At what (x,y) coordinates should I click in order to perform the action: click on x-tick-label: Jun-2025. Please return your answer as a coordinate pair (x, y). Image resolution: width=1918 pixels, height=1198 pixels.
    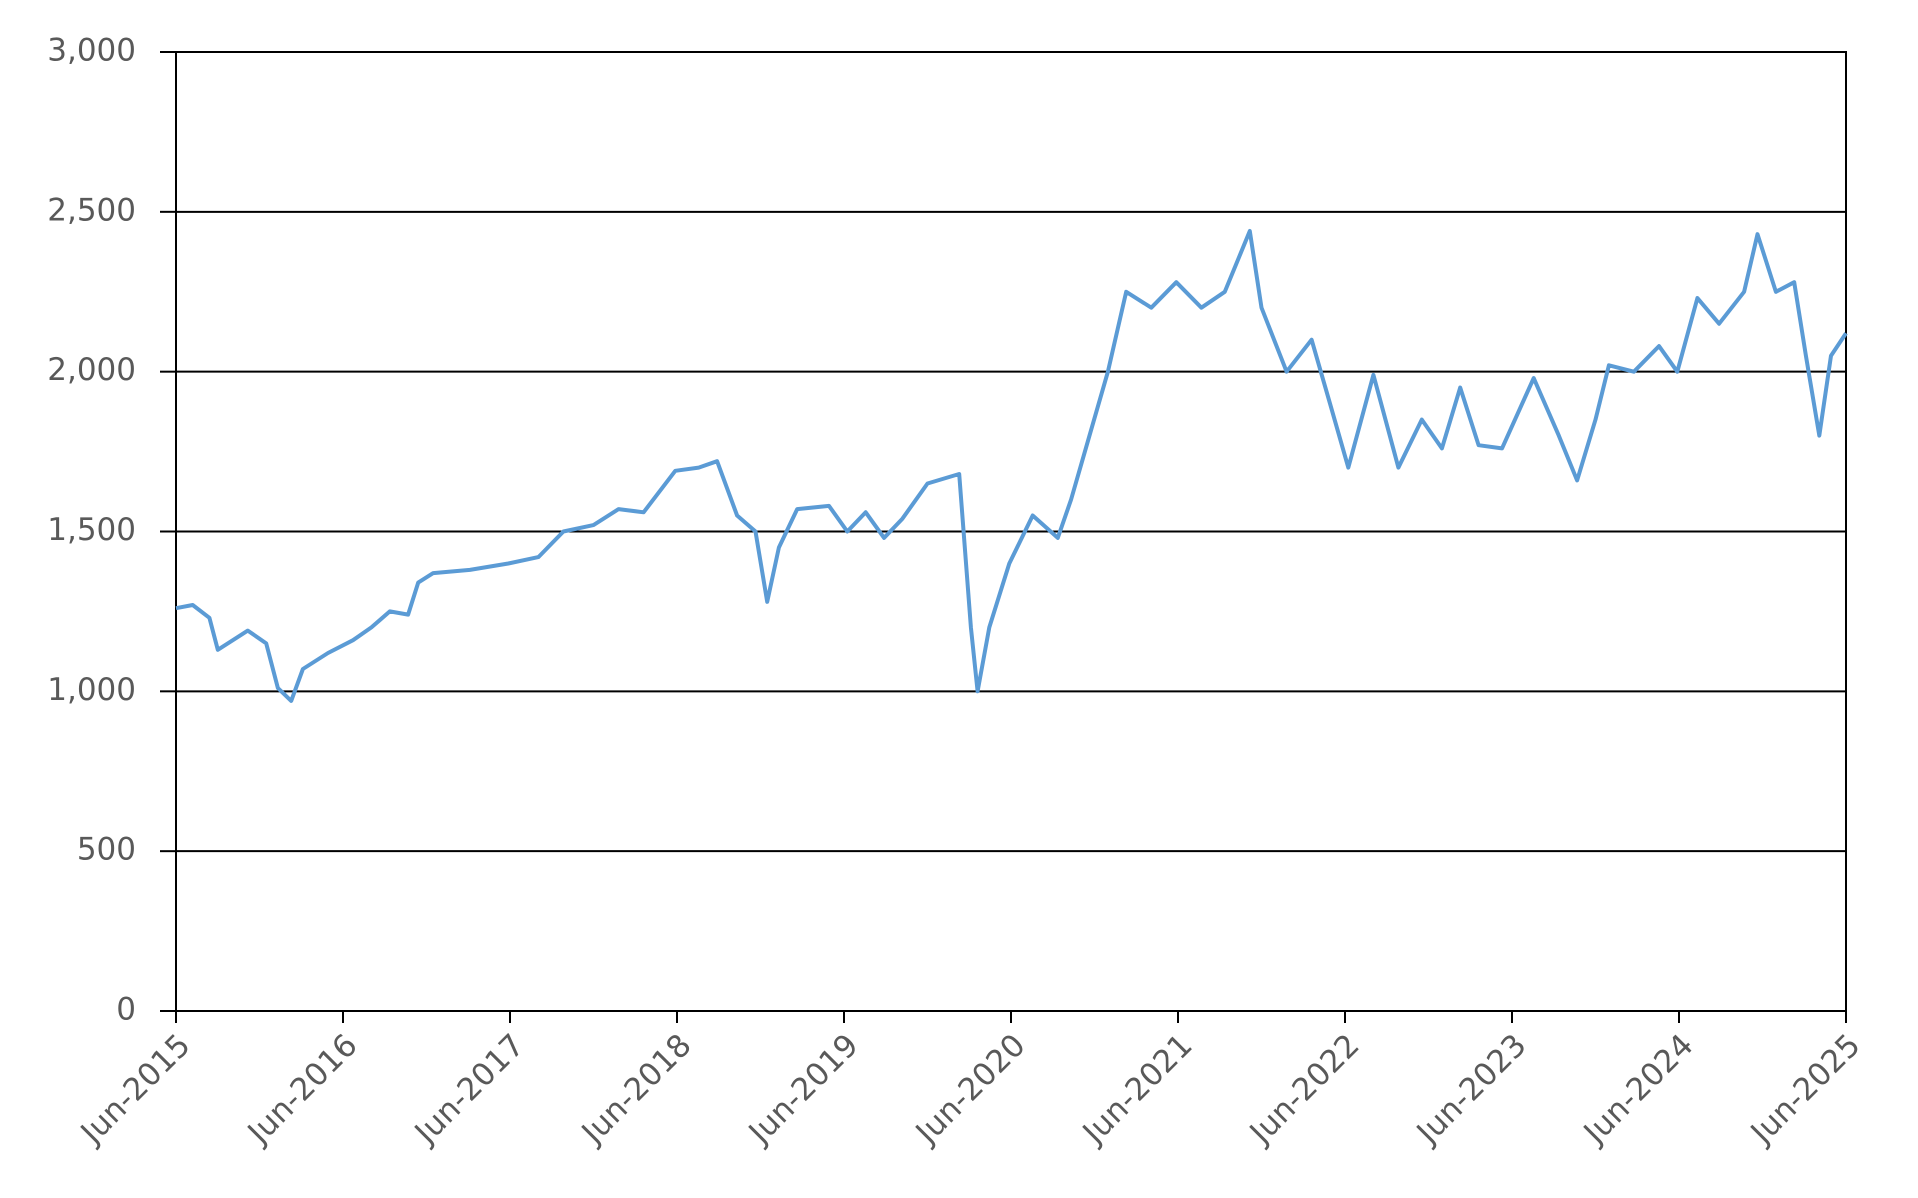
    Looking at the image, I should click on (1805, 1089).